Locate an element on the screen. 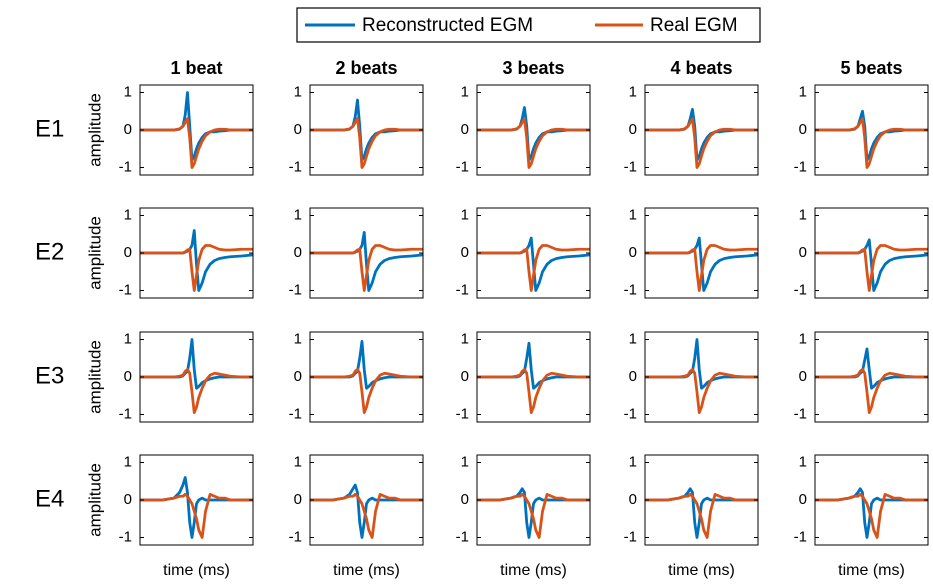 The height and width of the screenshot is (584, 933). row-label: E4 is located at coordinates (49, 498).